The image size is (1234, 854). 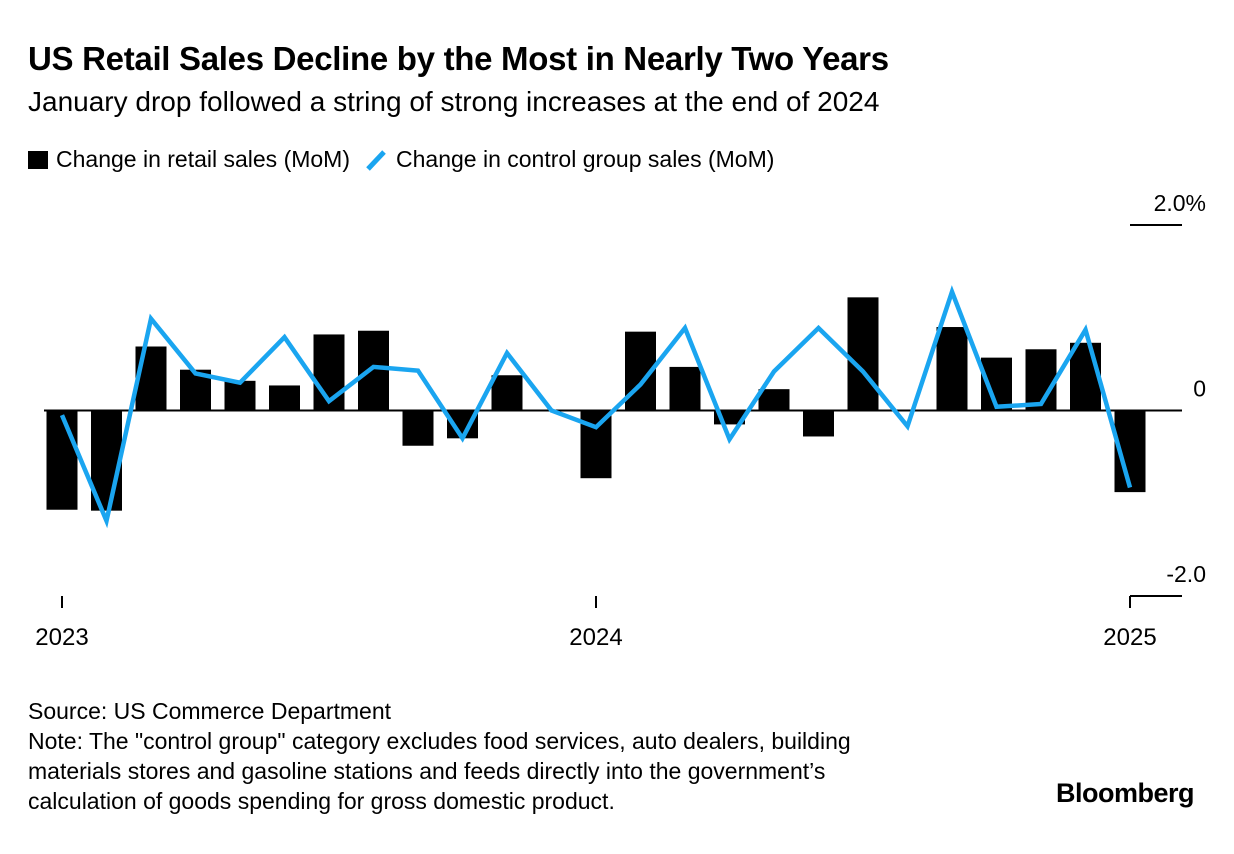 I want to click on x-tick-label: 2025, so click(x=1129, y=637).